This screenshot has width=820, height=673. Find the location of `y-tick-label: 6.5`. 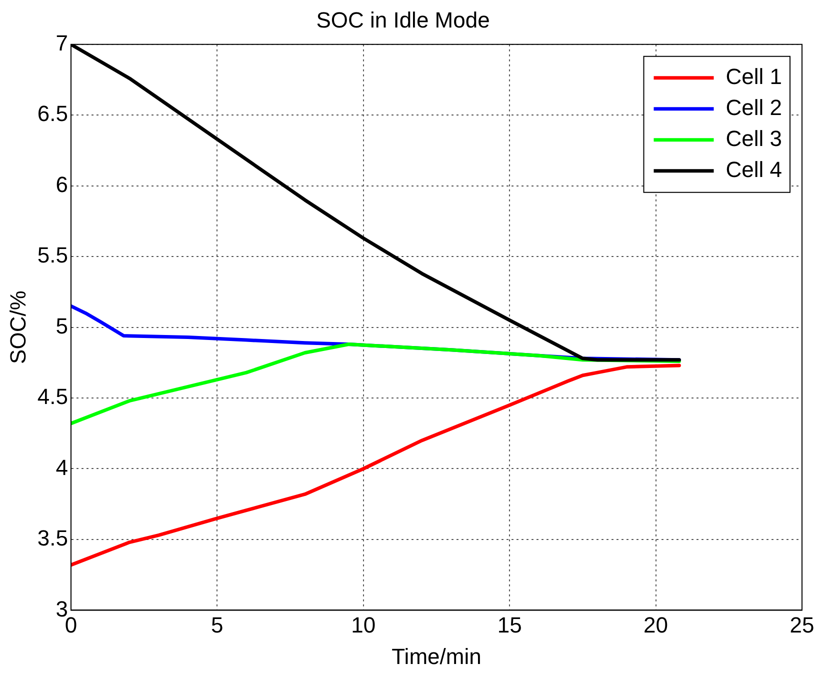

y-tick-label: 6.5 is located at coordinates (52, 113).